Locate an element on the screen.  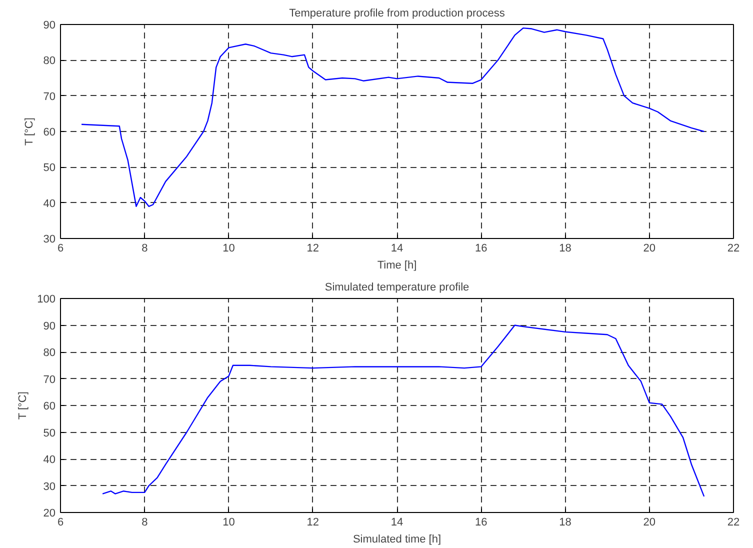
y-tick-label: 20 is located at coordinates (49, 514).